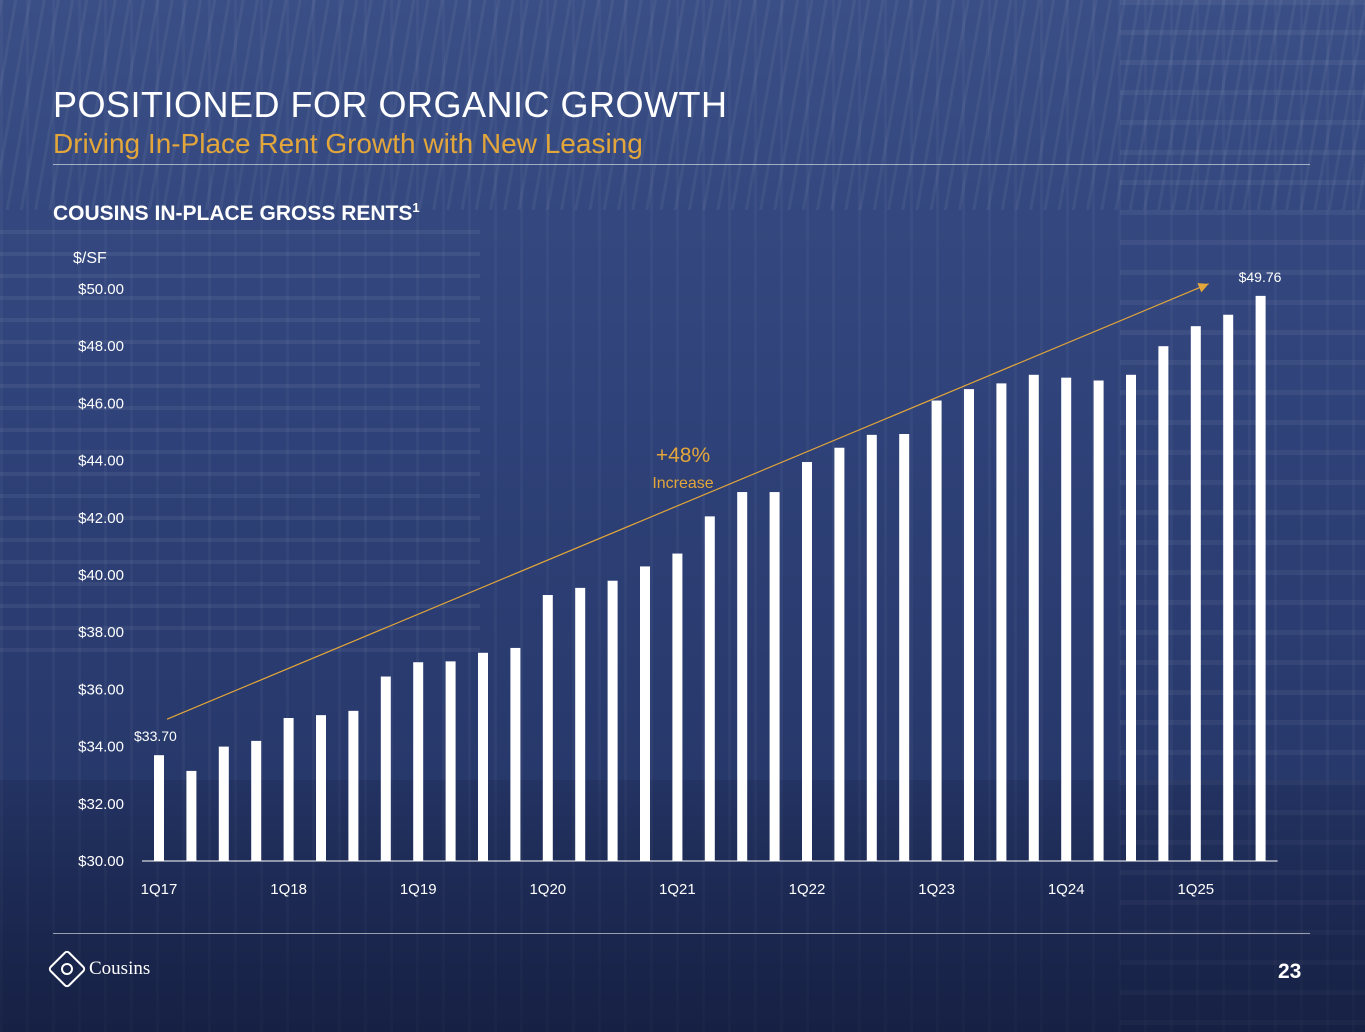 This screenshot has height=1032, width=1365. Describe the element at coordinates (101, 861) in the screenshot. I see `y-tick-label: $30.00` at that location.